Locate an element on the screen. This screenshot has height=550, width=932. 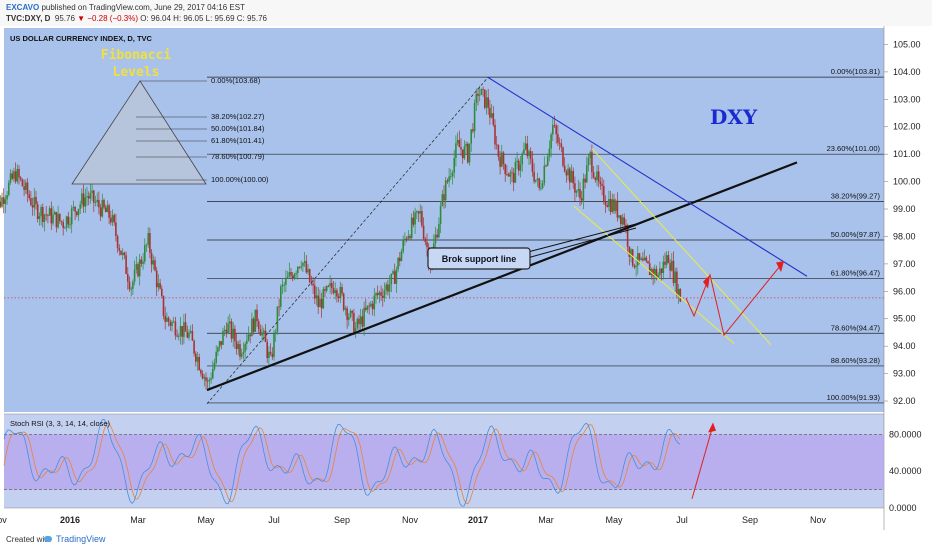
legend-level-label: 50.00%(101.84) is located at coordinates (238, 128).